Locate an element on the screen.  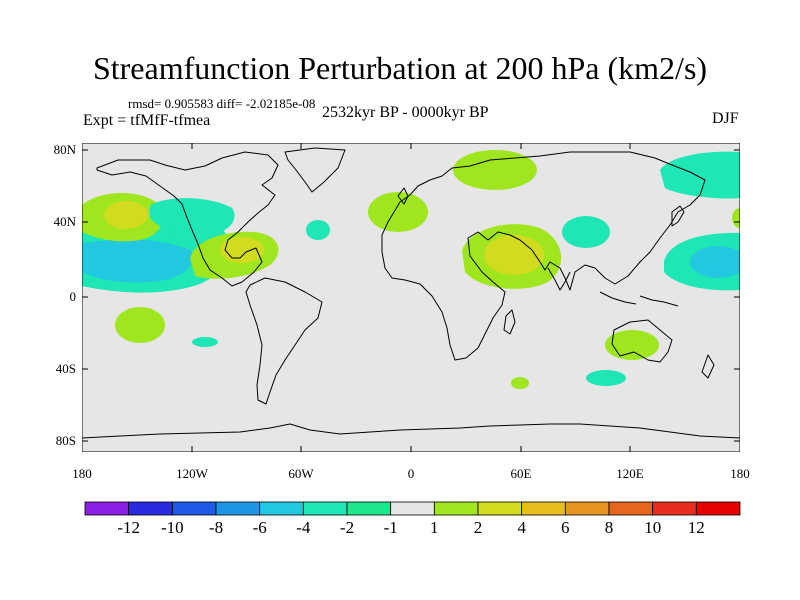
coast-north-america is located at coordinates (187, 219).